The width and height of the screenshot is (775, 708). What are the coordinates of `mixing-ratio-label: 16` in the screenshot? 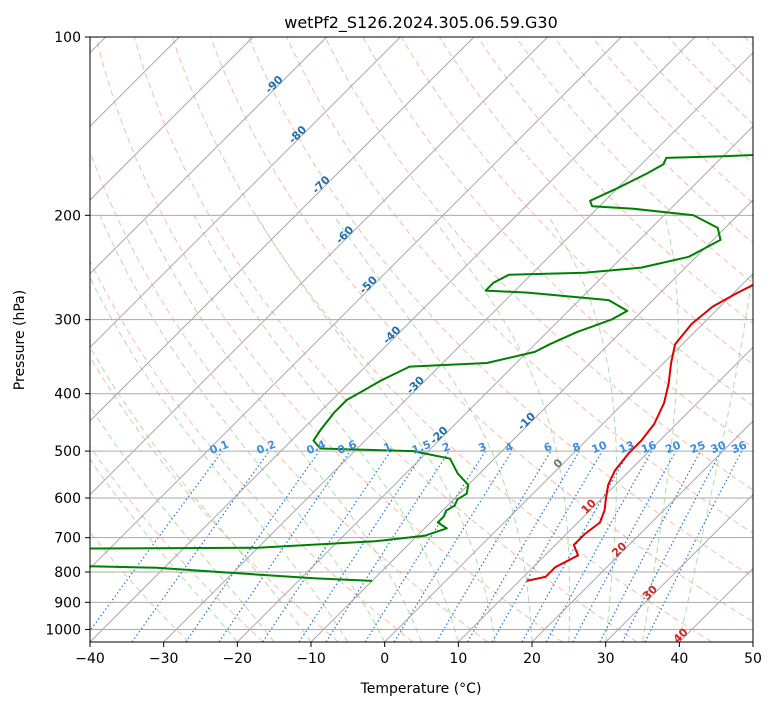 It's located at (648, 447).